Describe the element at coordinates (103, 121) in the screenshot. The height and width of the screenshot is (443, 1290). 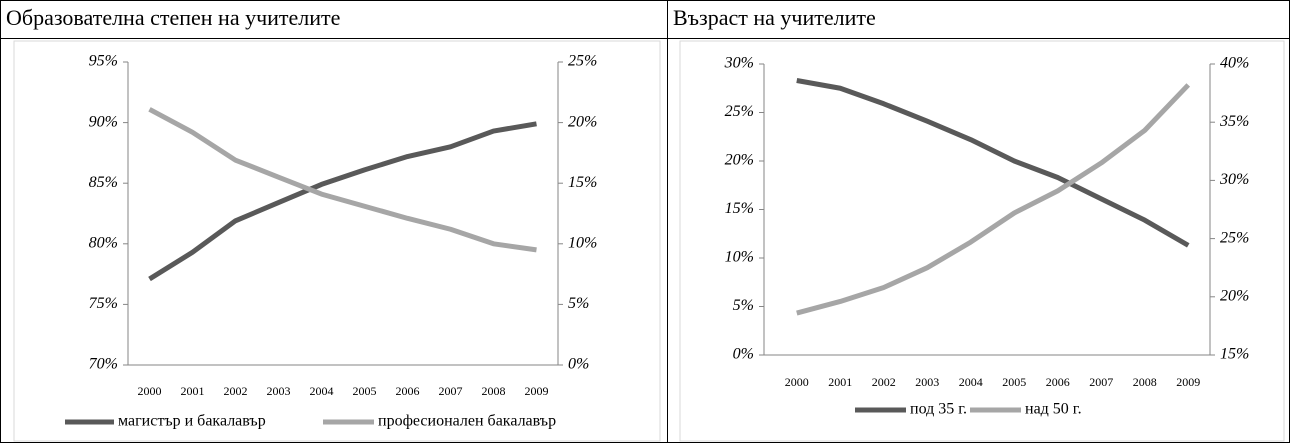
I see `y-tick-label: 90%` at that location.